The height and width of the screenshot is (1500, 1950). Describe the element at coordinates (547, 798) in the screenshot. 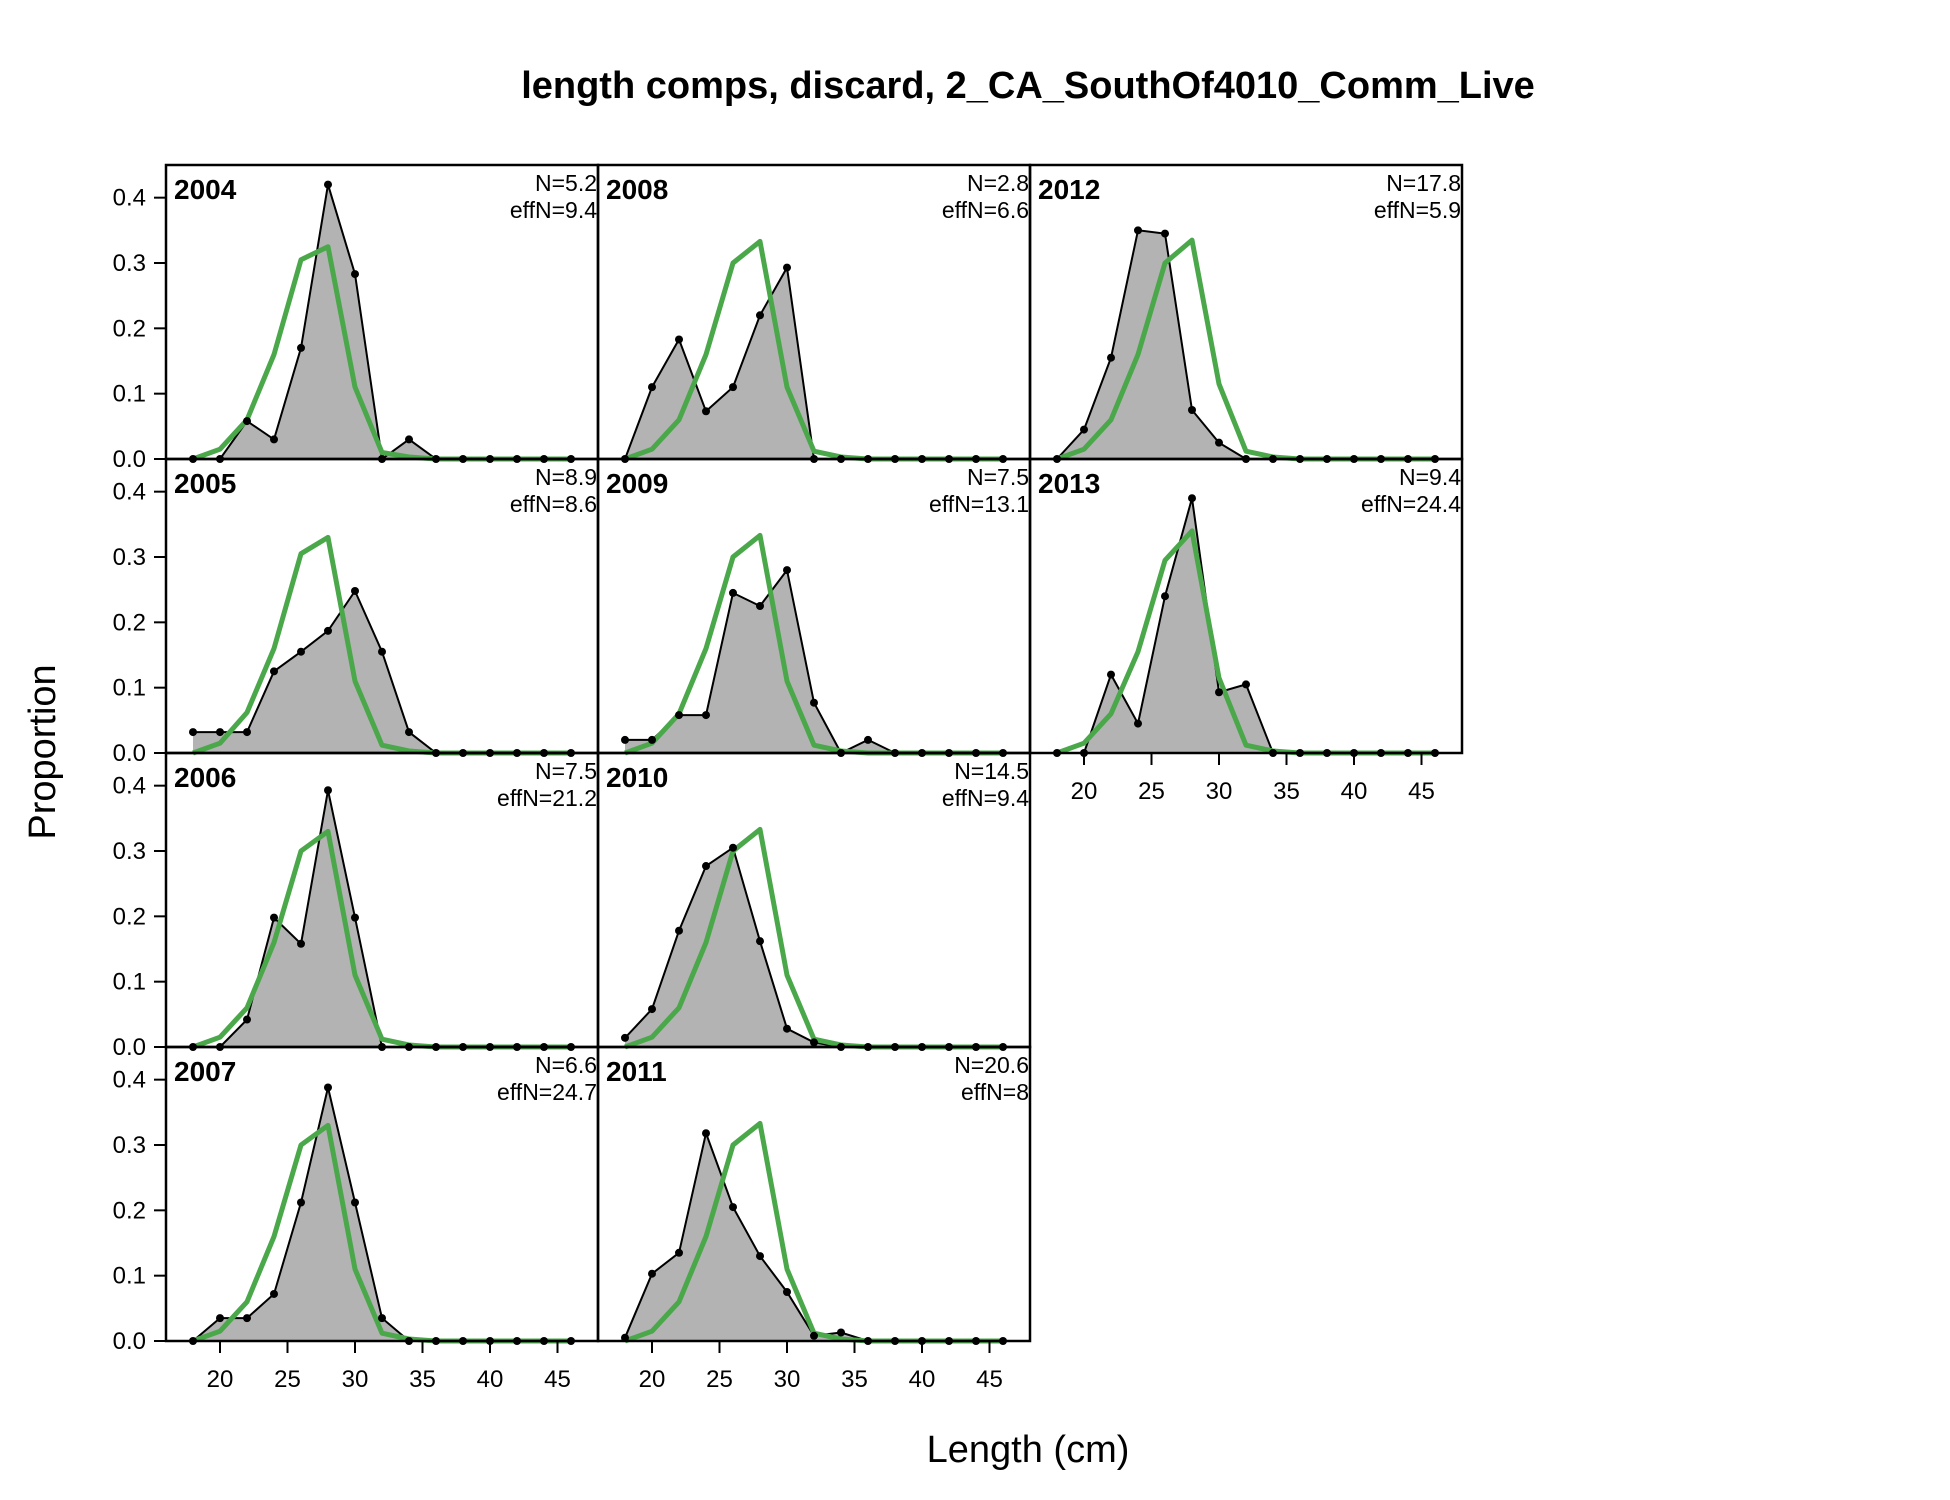

I see `effn-label-2006: effN=21.2` at that location.